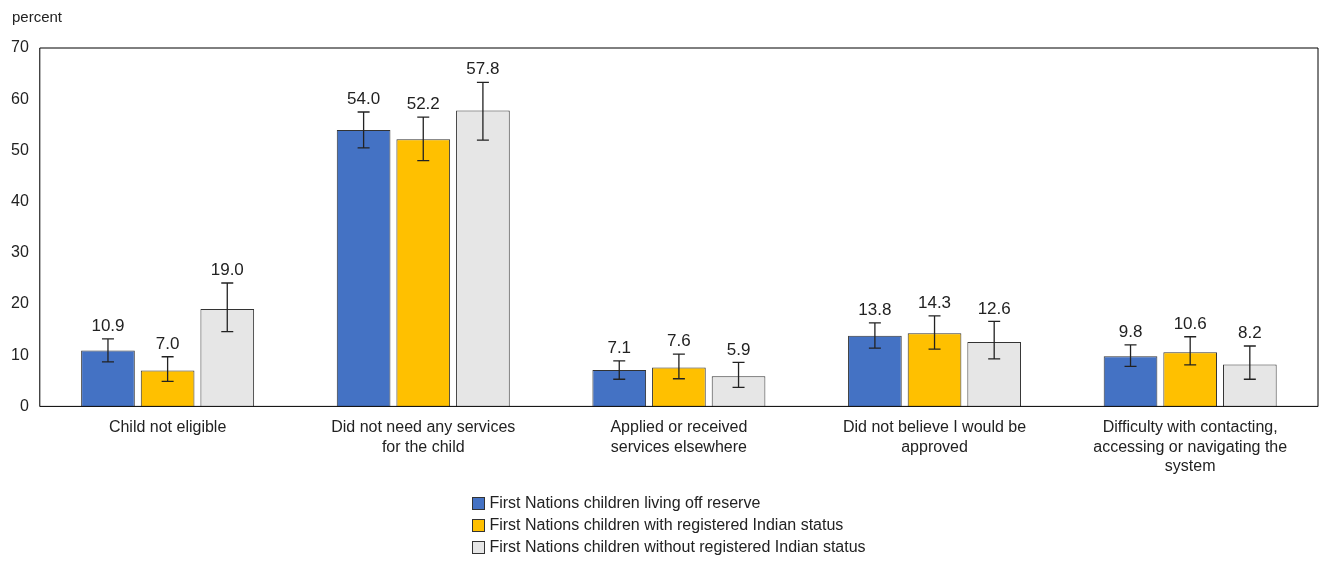 This screenshot has width=1338, height=576. I want to click on data-label: 9.8, so click(1130, 332).